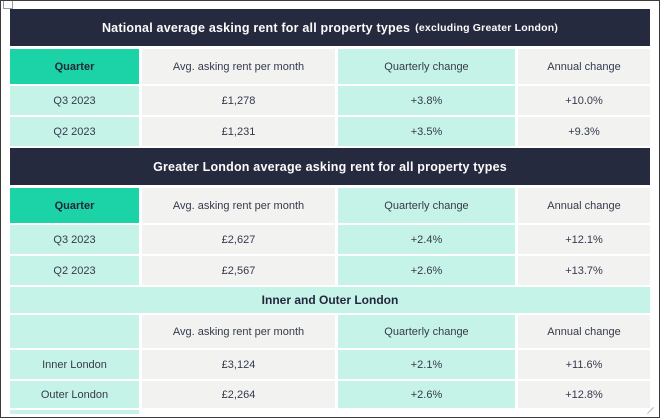 The image size is (660, 418). I want to click on rent-cell: £2,627, so click(238, 239).